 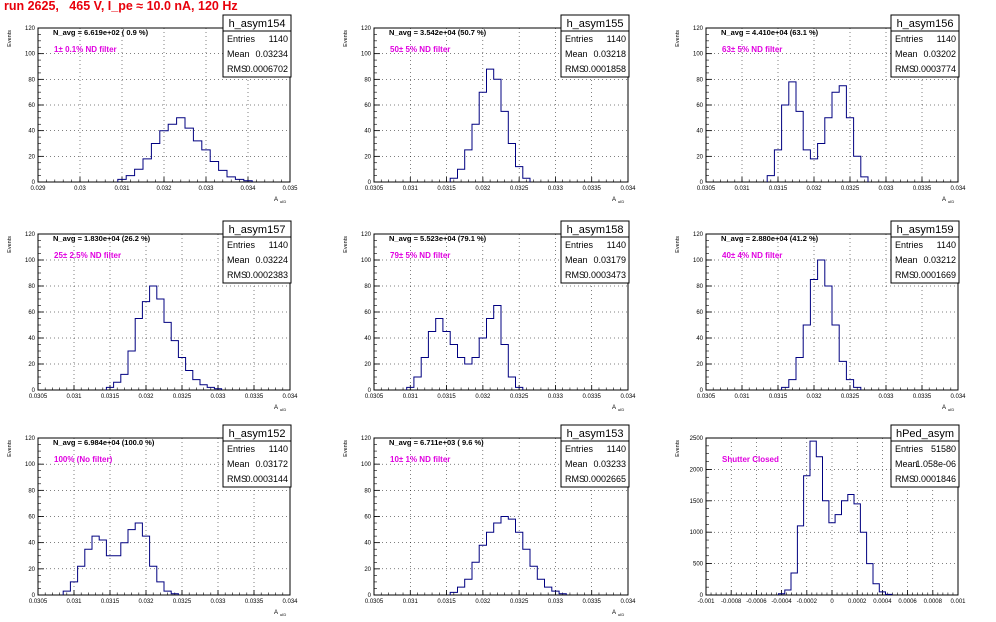 I want to click on stats-label-rms: RMS, so click(x=575, y=275).